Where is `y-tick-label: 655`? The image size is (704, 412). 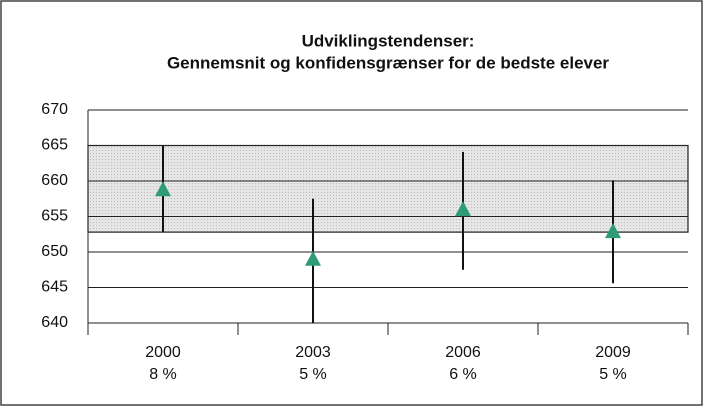
y-tick-label: 655 is located at coordinates (54, 216).